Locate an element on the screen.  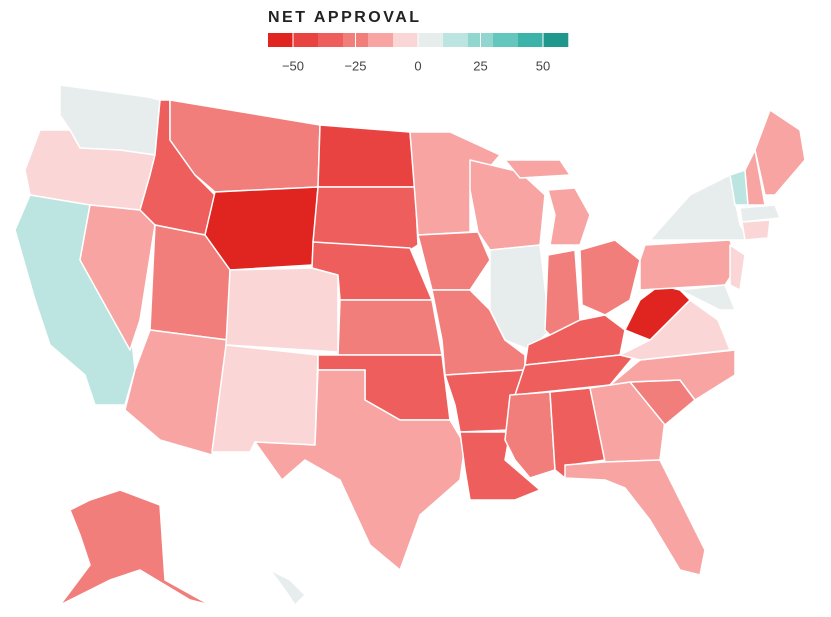
legend-tick-label: 0 is located at coordinates (417, 65).